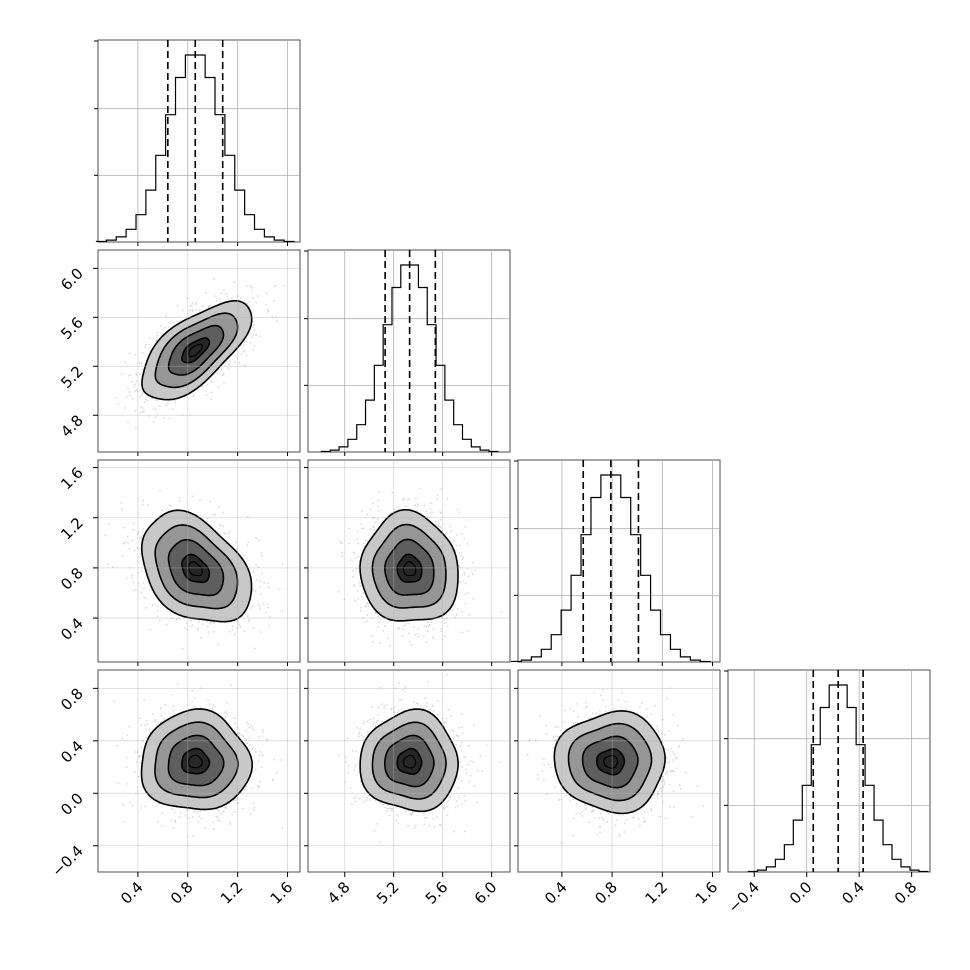 The height and width of the screenshot is (970, 970). What do you see at coordinates (486, 893) in the screenshot?
I see `x-tick-label-1-3: 6.0` at bounding box center [486, 893].